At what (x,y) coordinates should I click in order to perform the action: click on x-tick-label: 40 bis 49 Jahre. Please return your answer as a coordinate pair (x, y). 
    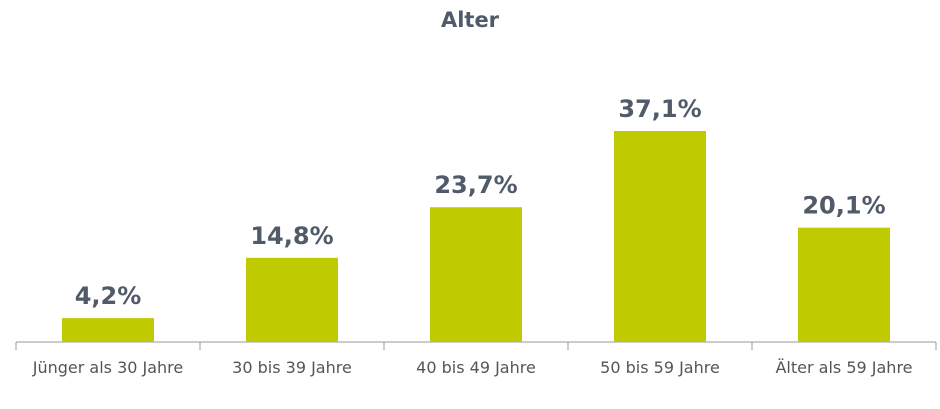
    Looking at the image, I should click on (476, 367).